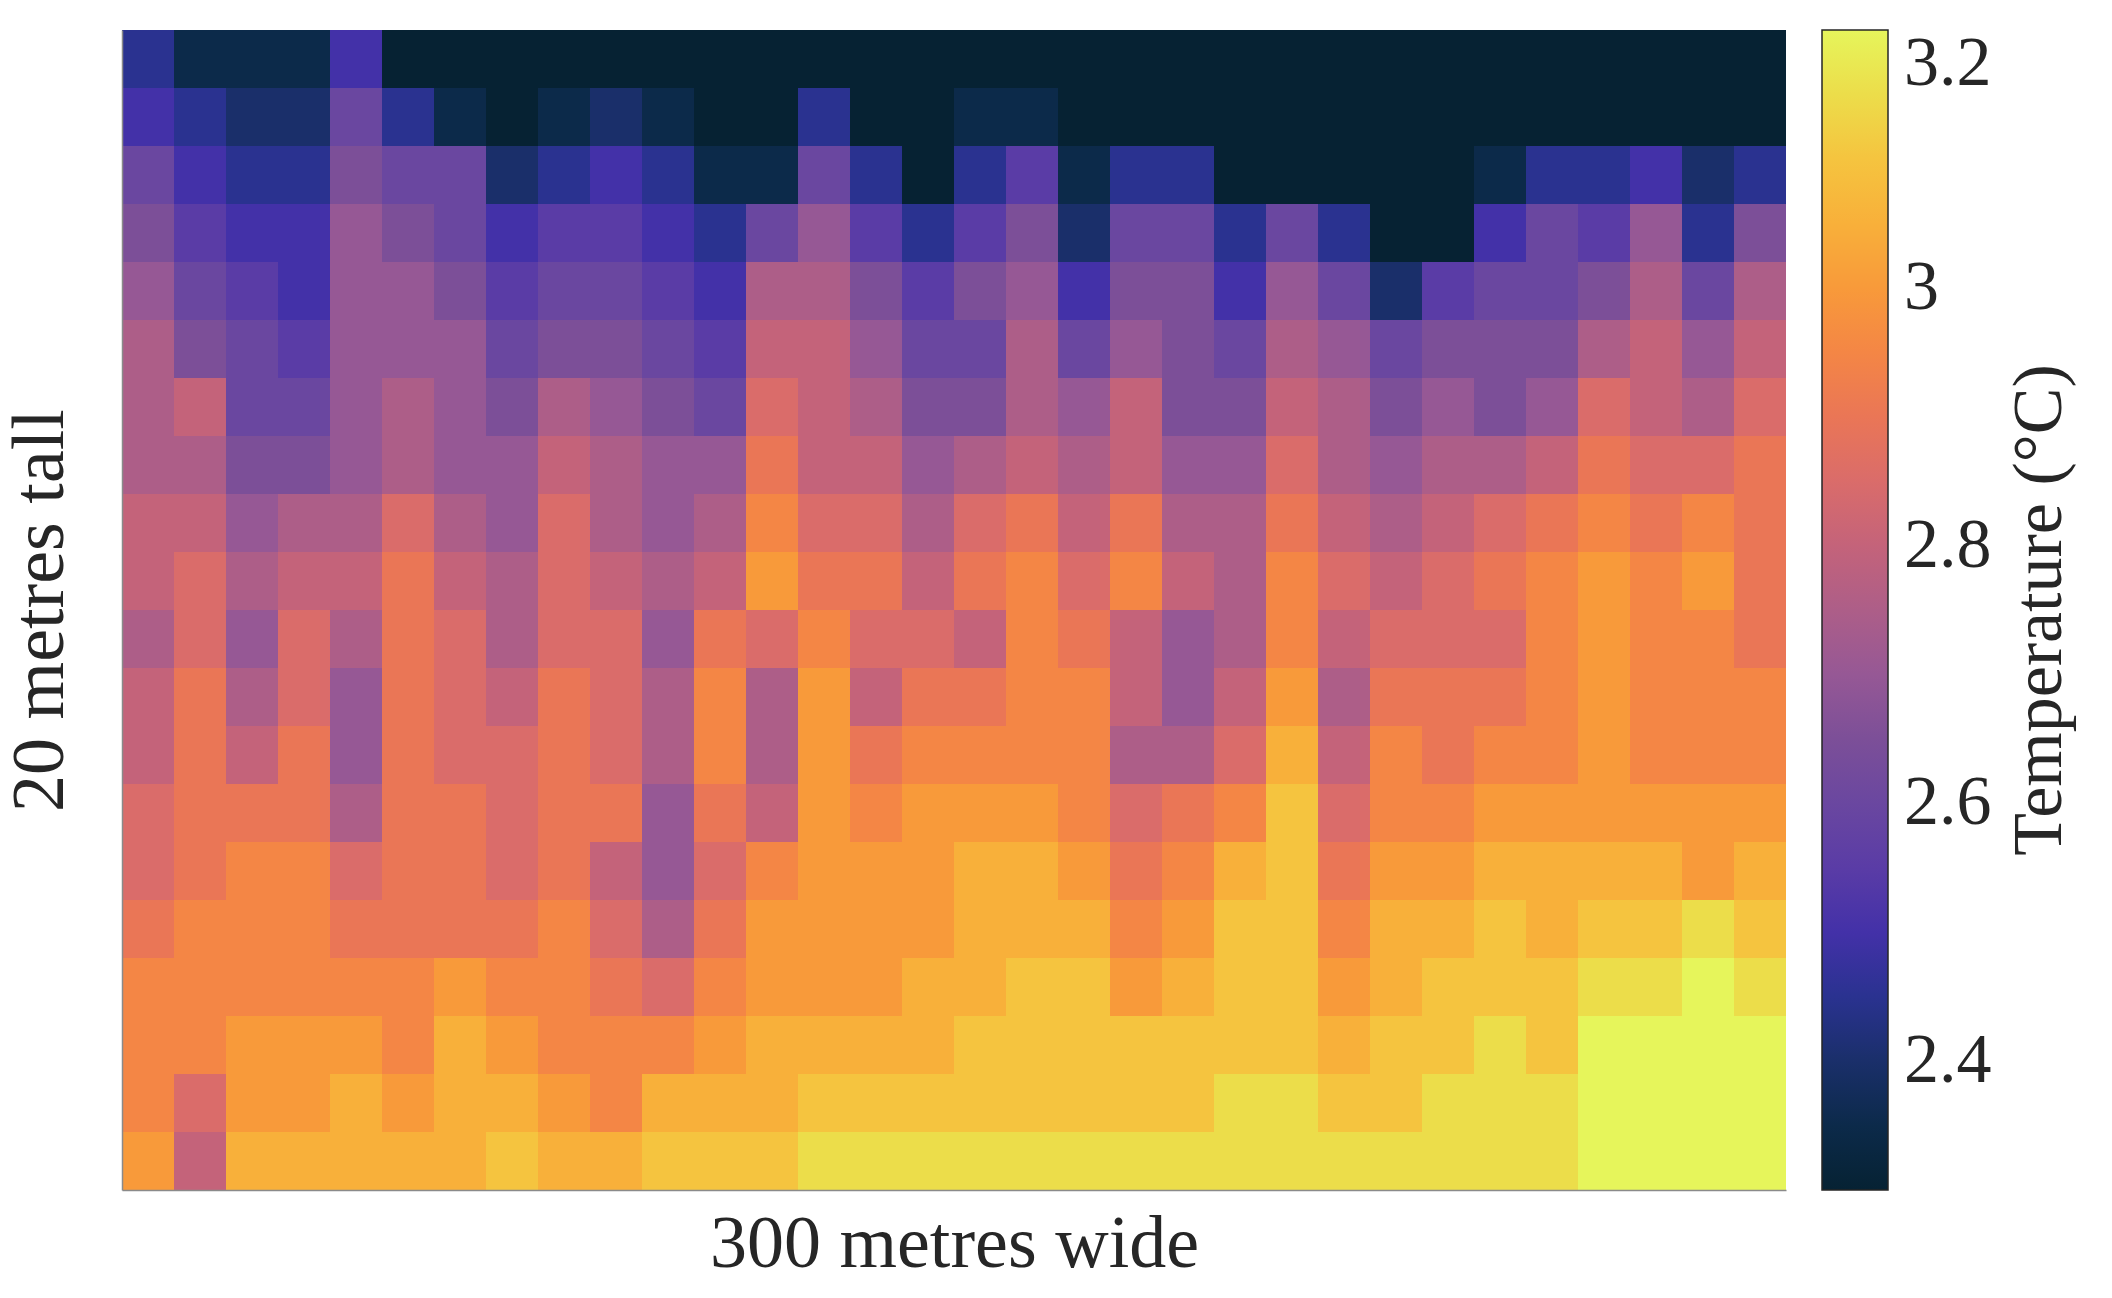 This screenshot has height=1298, width=2112. What do you see at coordinates (2037, 610) in the screenshot?
I see `color-bar-title: Temperature (°C)` at bounding box center [2037, 610].